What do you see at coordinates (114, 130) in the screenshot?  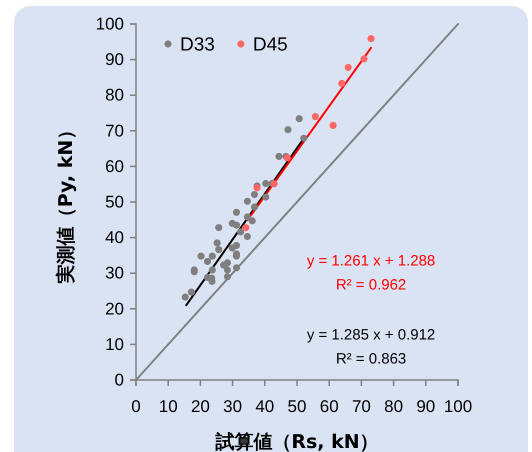 I see `y-tick-label: 70` at bounding box center [114, 130].